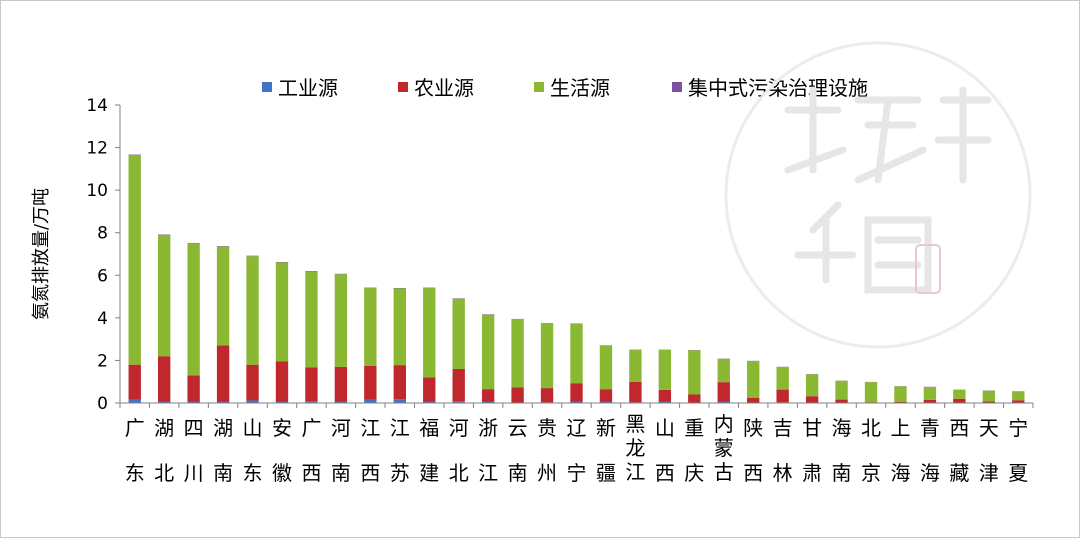  Describe the element at coordinates (635, 448) in the screenshot. I see `x-tick-label-17: 黑龙江` at that location.